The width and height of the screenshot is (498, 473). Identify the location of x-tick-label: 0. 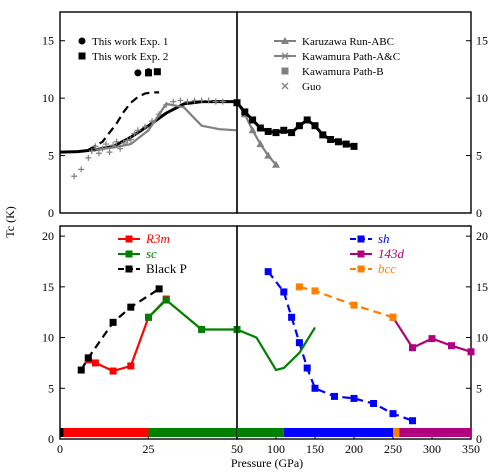
(60, 449).